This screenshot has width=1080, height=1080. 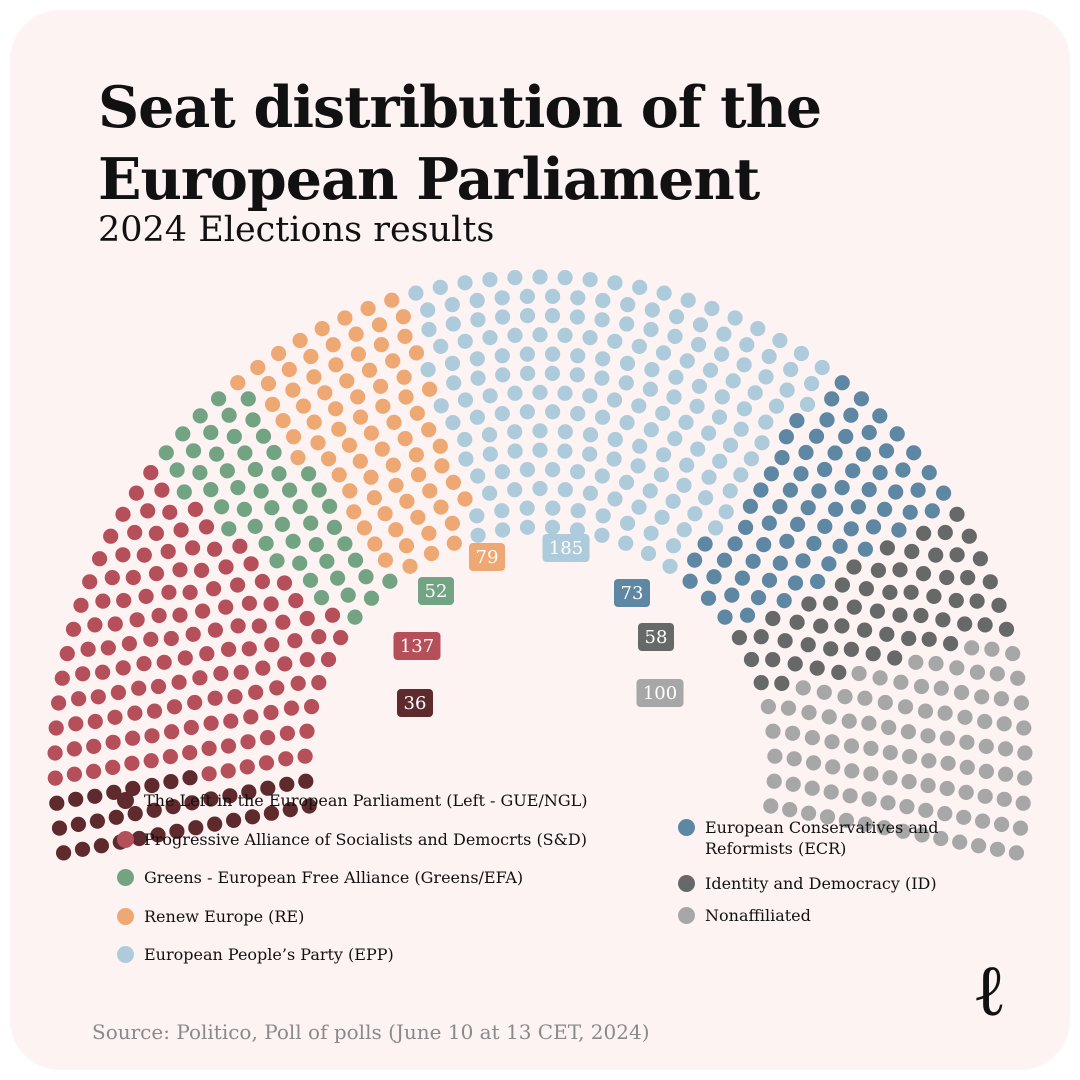 I want to click on title-line-1: Seat distribution of the, so click(x=460, y=107).